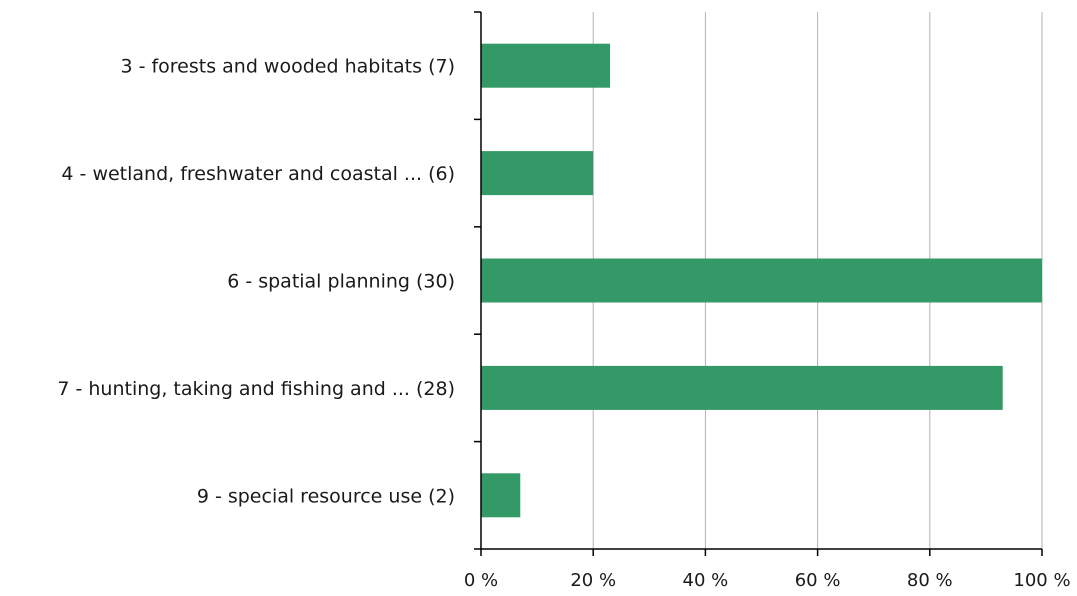 The width and height of the screenshot is (1077, 596). What do you see at coordinates (930, 580) in the screenshot?
I see `x-tick-label-4: 80 %` at bounding box center [930, 580].